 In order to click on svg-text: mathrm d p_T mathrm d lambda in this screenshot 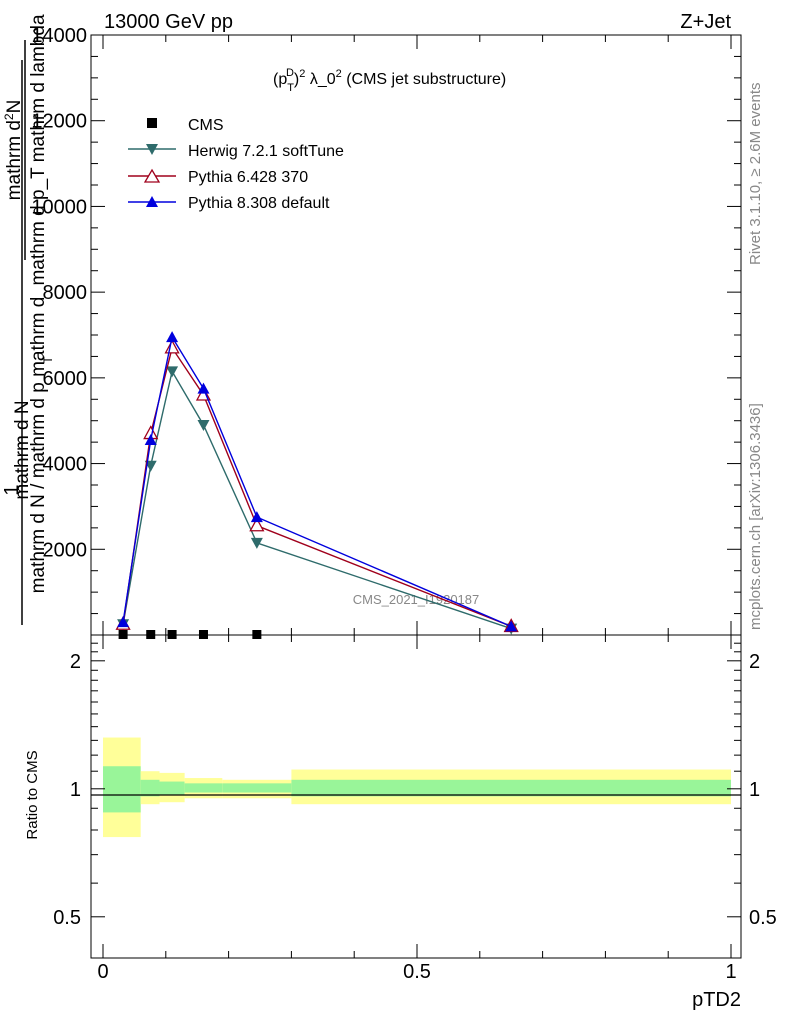, I will do `click(38, 149)`.